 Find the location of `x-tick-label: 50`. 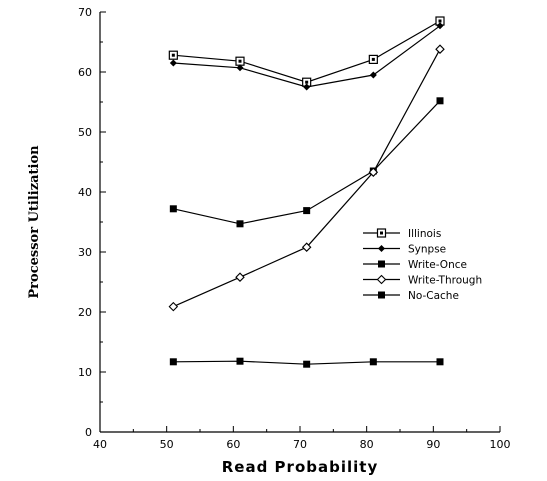

x-tick-label: 50 is located at coordinates (167, 444).